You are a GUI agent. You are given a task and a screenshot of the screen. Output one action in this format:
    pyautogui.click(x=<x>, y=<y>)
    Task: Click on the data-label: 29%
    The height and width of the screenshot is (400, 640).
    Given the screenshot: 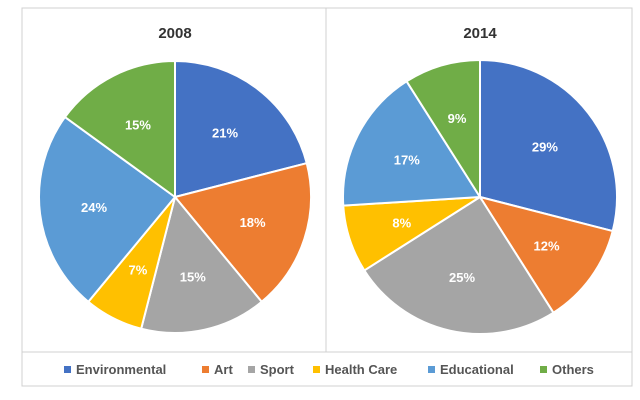 What is the action you would take?
    pyautogui.click(x=545, y=147)
    